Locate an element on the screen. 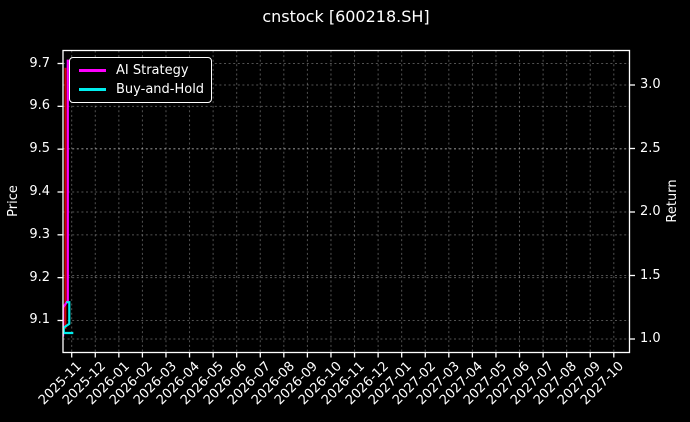 Image resolution: width=690 pixels, height=422 pixels. price-tick-label: 9.1 is located at coordinates (39, 320).